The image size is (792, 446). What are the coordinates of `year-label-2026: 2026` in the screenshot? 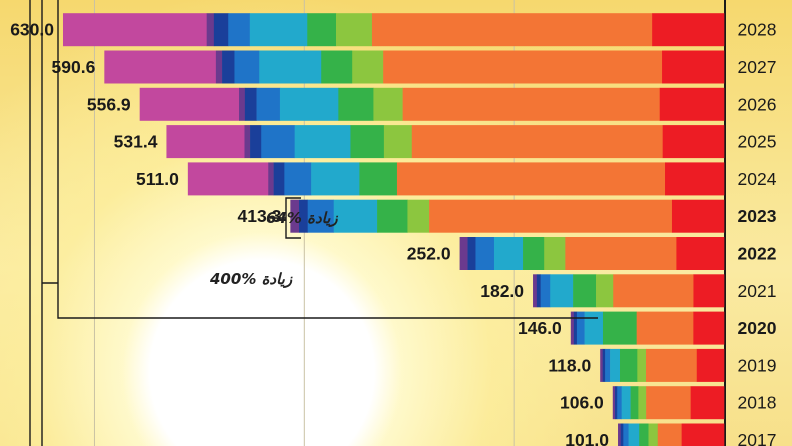 It's located at (757, 104).